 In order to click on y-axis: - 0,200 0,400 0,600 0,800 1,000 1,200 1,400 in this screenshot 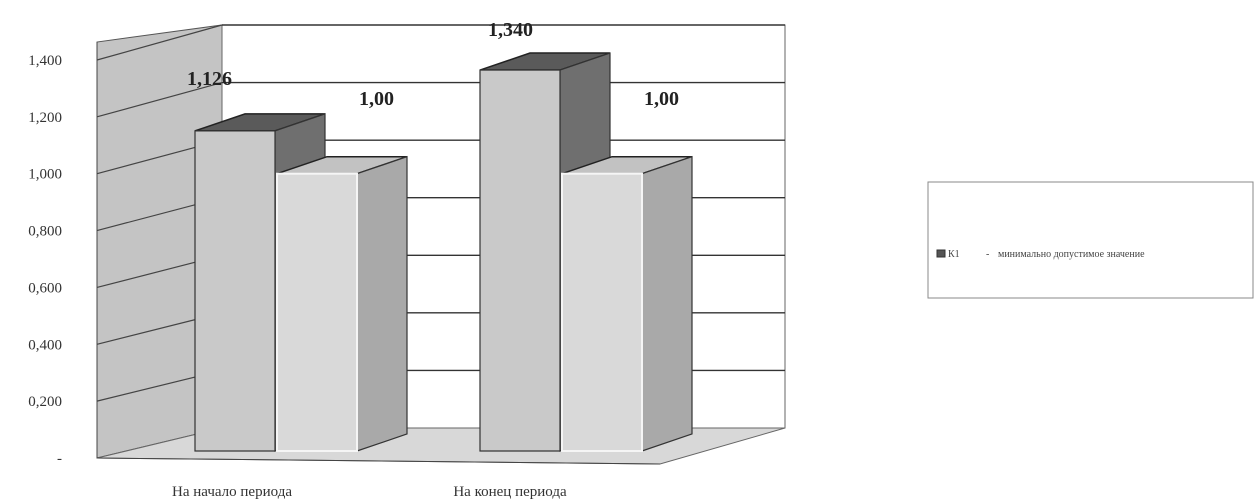, I will do `click(45, 260)`.